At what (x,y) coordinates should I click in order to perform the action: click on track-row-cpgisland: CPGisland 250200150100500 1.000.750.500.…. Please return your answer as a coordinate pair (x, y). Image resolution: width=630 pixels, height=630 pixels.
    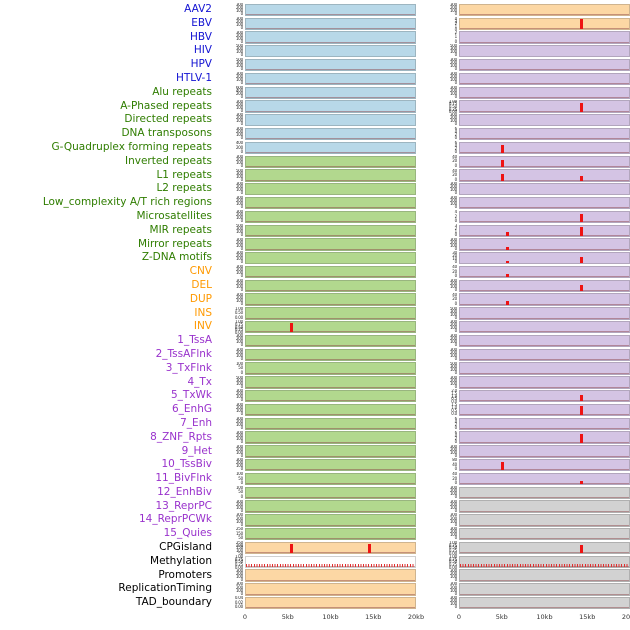
    Looking at the image, I should click on (315, 548).